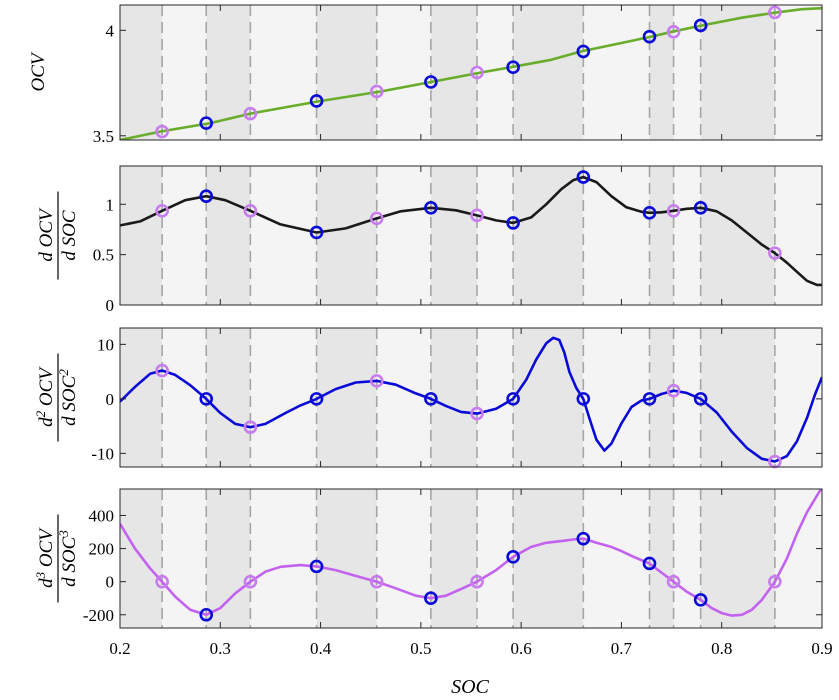  Describe the element at coordinates (38, 71) in the screenshot. I see `y-axis-title: OCV` at that location.